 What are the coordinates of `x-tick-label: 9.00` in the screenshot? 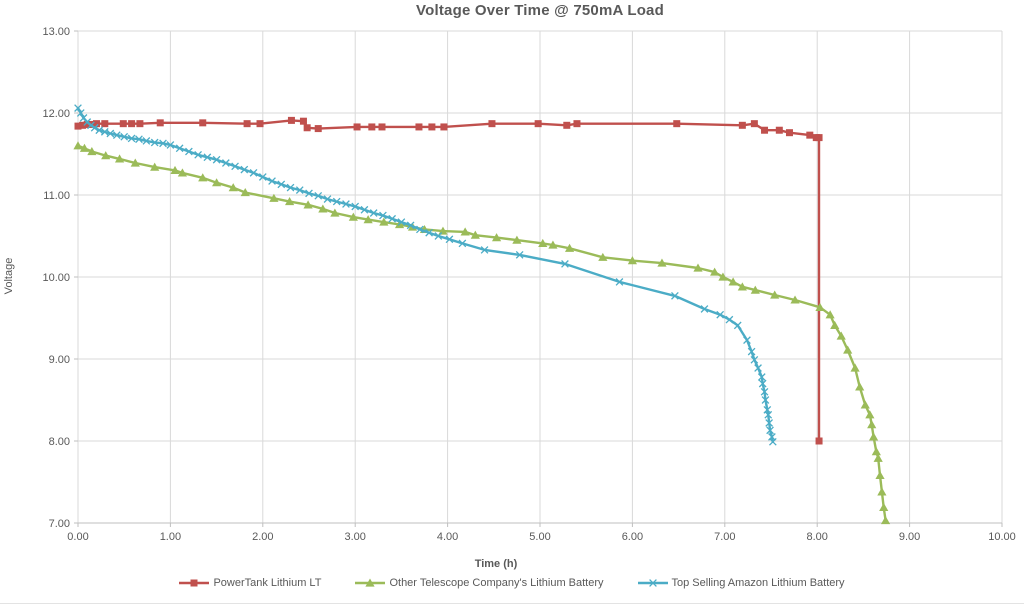 It's located at (909, 537).